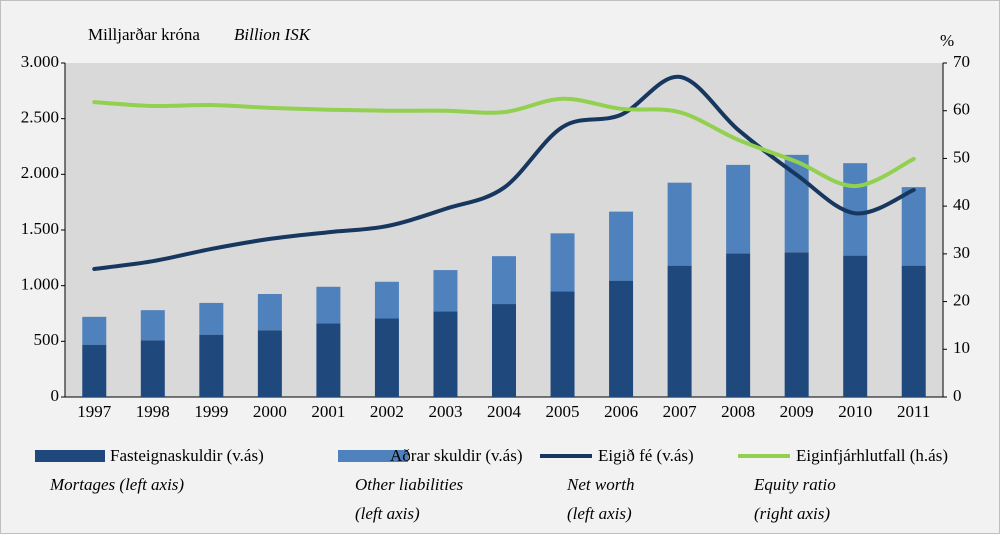  I want to click on x-tick-label: 2005, so click(563, 411).